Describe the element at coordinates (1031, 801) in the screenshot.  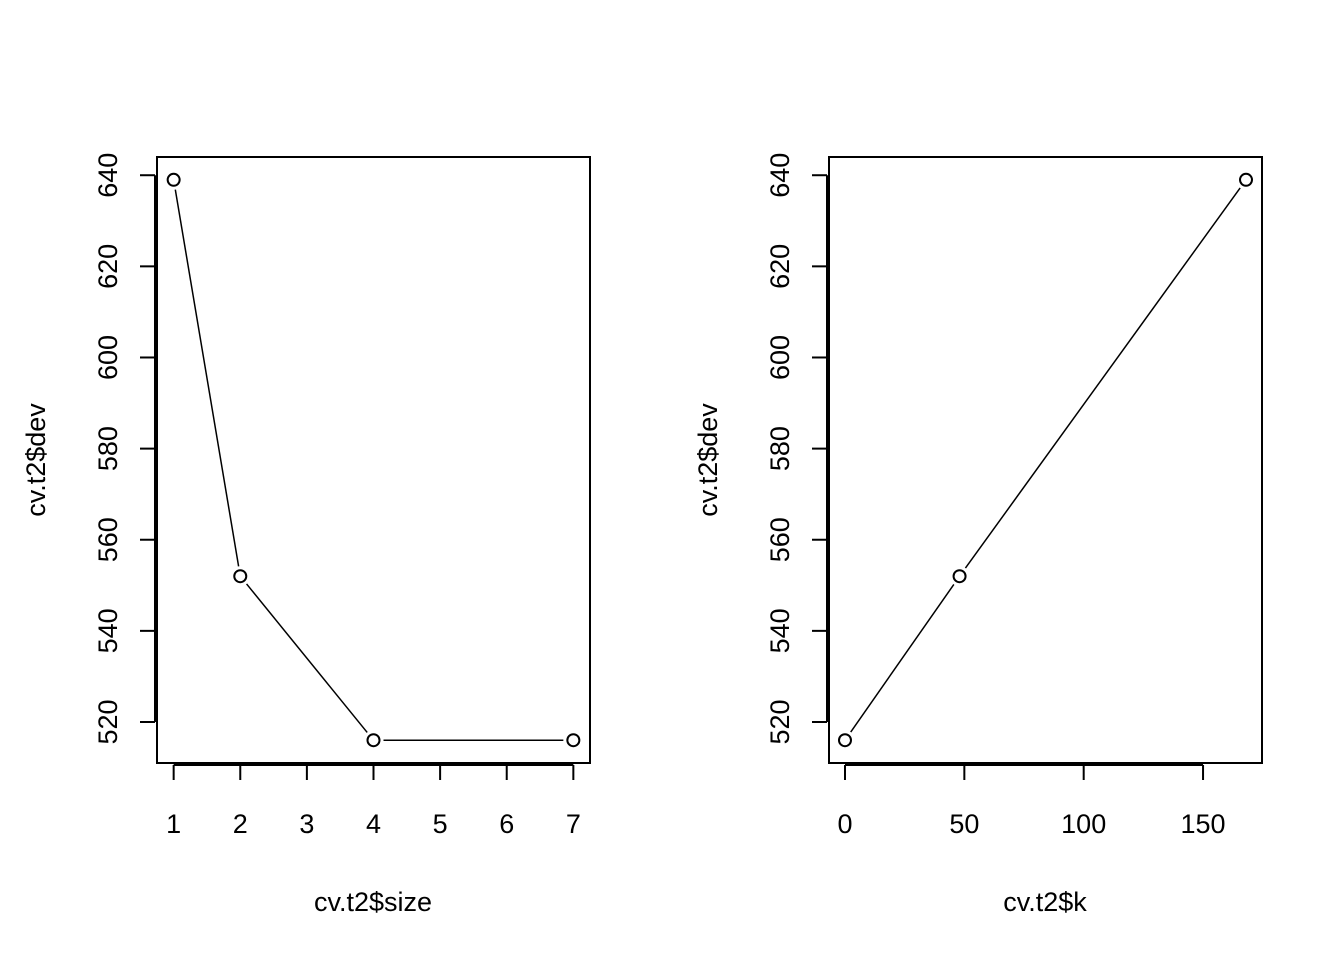
I see `x-axis: 0 50 100 150` at that location.